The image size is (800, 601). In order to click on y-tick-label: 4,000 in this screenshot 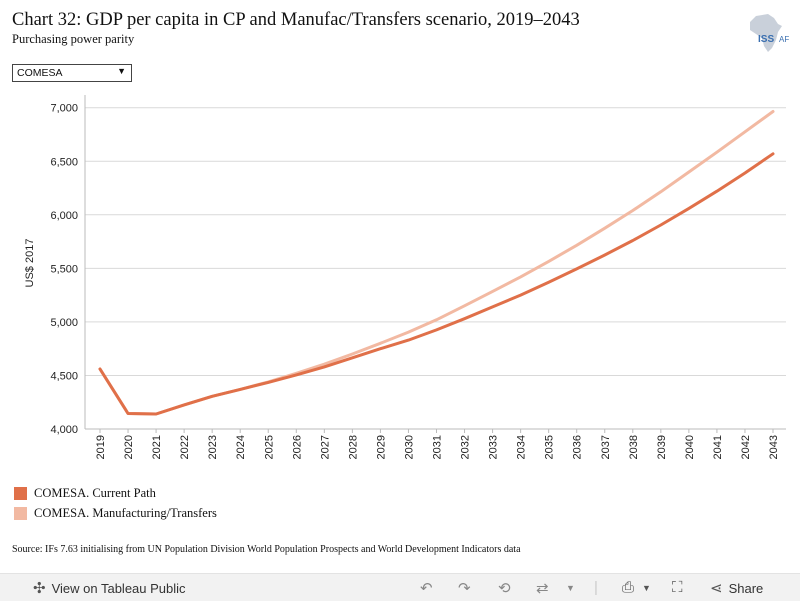, I will do `click(64, 430)`.